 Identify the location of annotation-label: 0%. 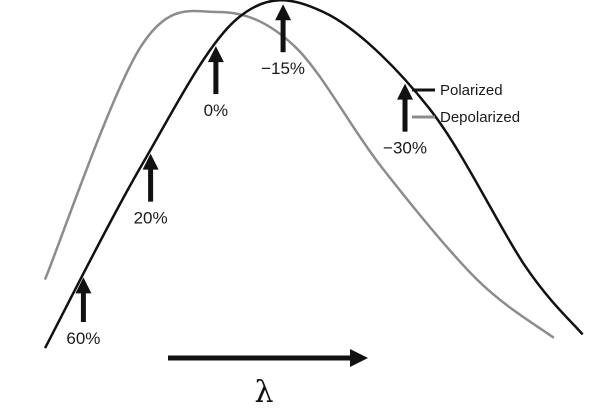
(216, 110).